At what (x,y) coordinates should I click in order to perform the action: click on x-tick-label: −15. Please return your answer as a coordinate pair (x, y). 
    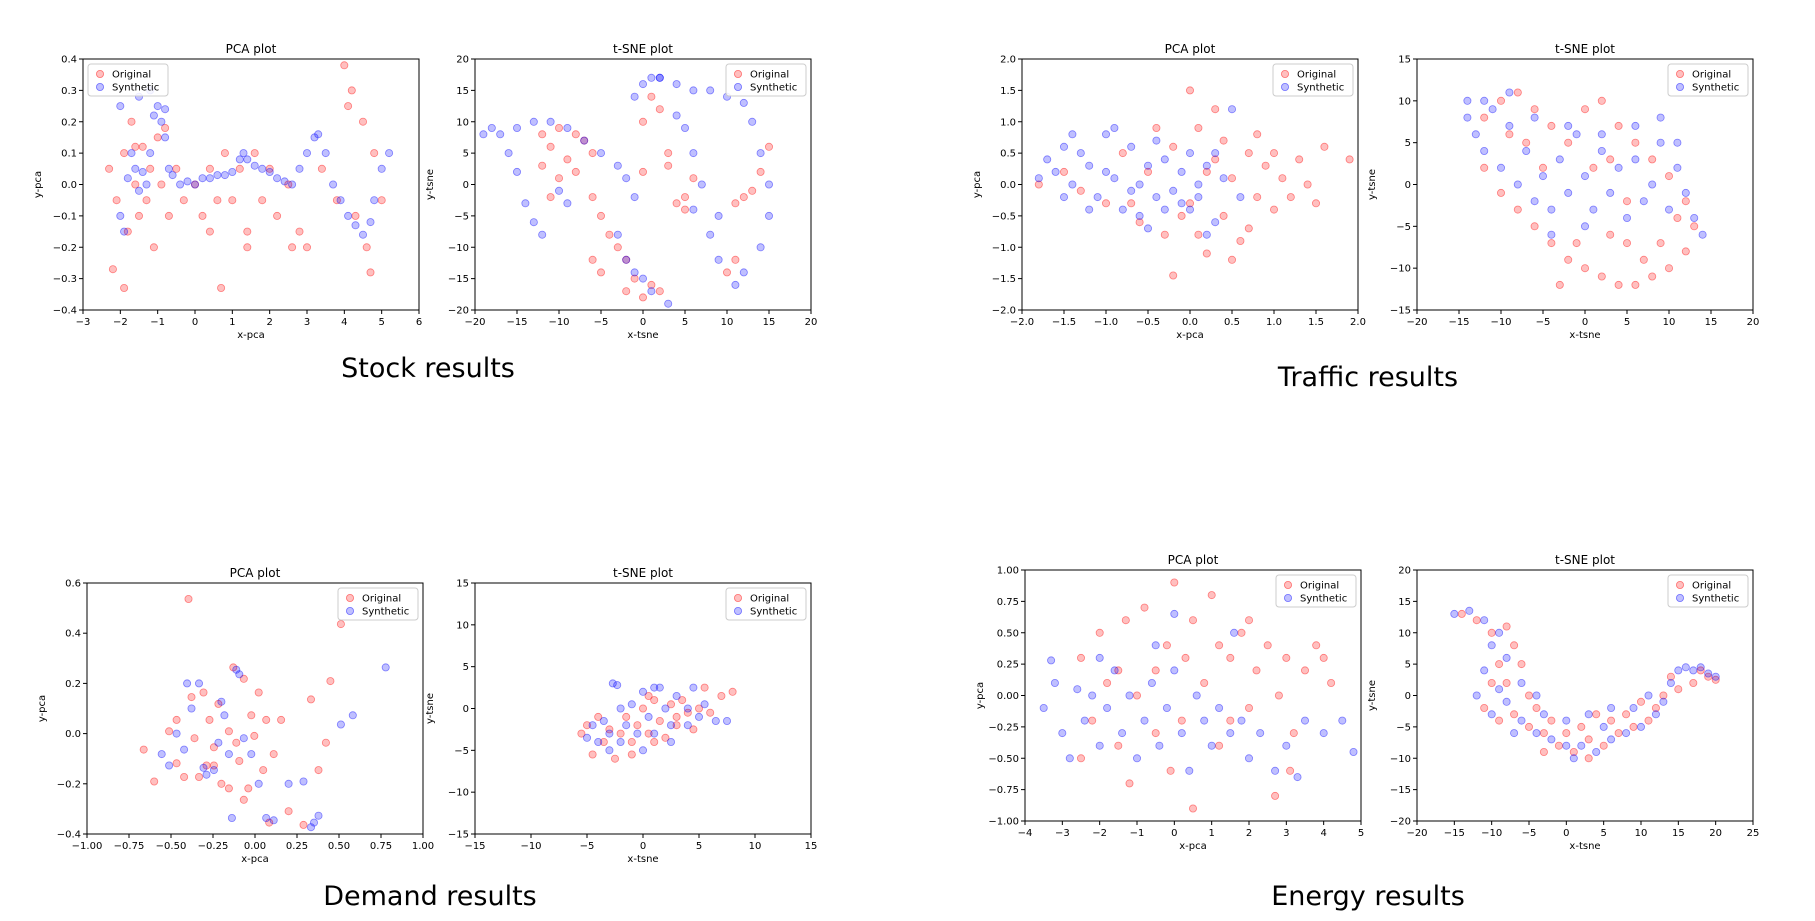
    Looking at the image, I should click on (1458, 322).